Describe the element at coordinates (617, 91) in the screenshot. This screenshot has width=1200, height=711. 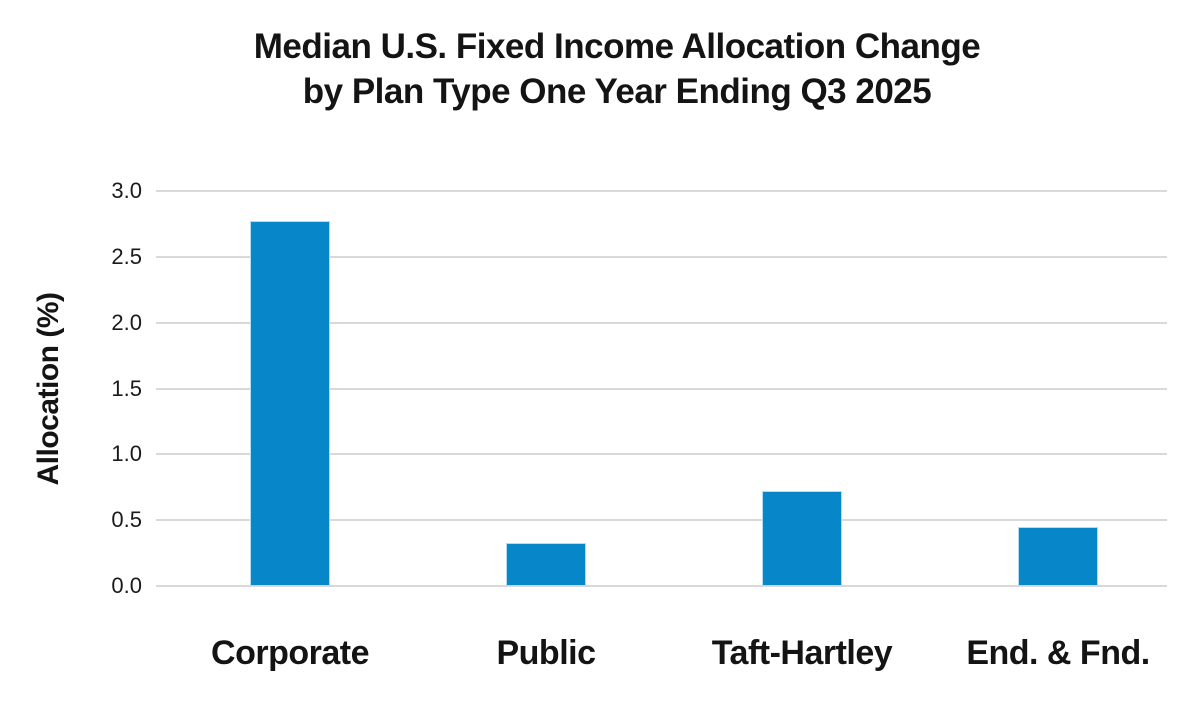
I see `chart-title-line2: by Plan Type One Year Ending Q3 2025` at that location.